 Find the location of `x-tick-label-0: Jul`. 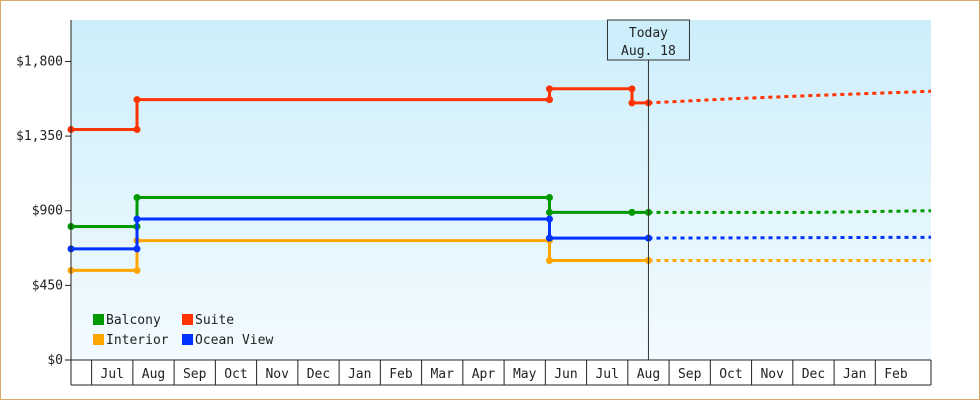

x-tick-label-0: Jul is located at coordinates (112, 374).